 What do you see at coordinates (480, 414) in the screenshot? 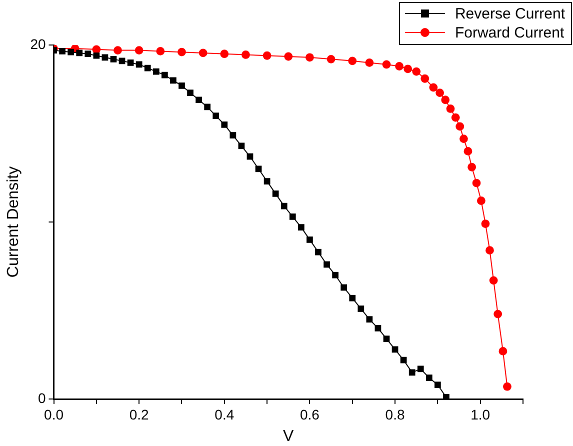
I see `x-tick-label: 1.0` at bounding box center [480, 414].